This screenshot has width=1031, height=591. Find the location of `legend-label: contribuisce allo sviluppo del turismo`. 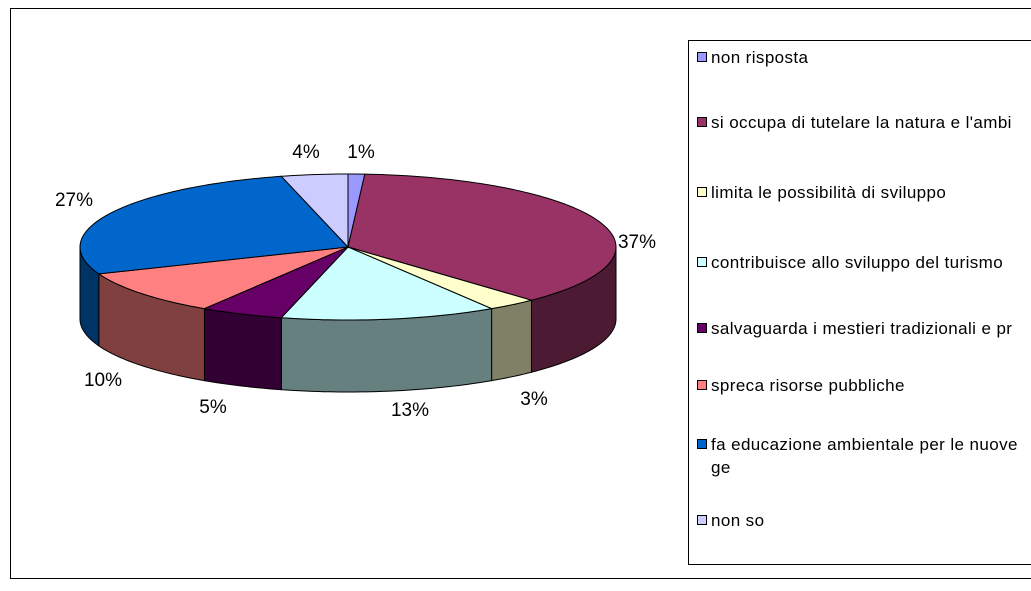

legend-label: contribuisce allo sviluppo del turismo is located at coordinates (857, 262).